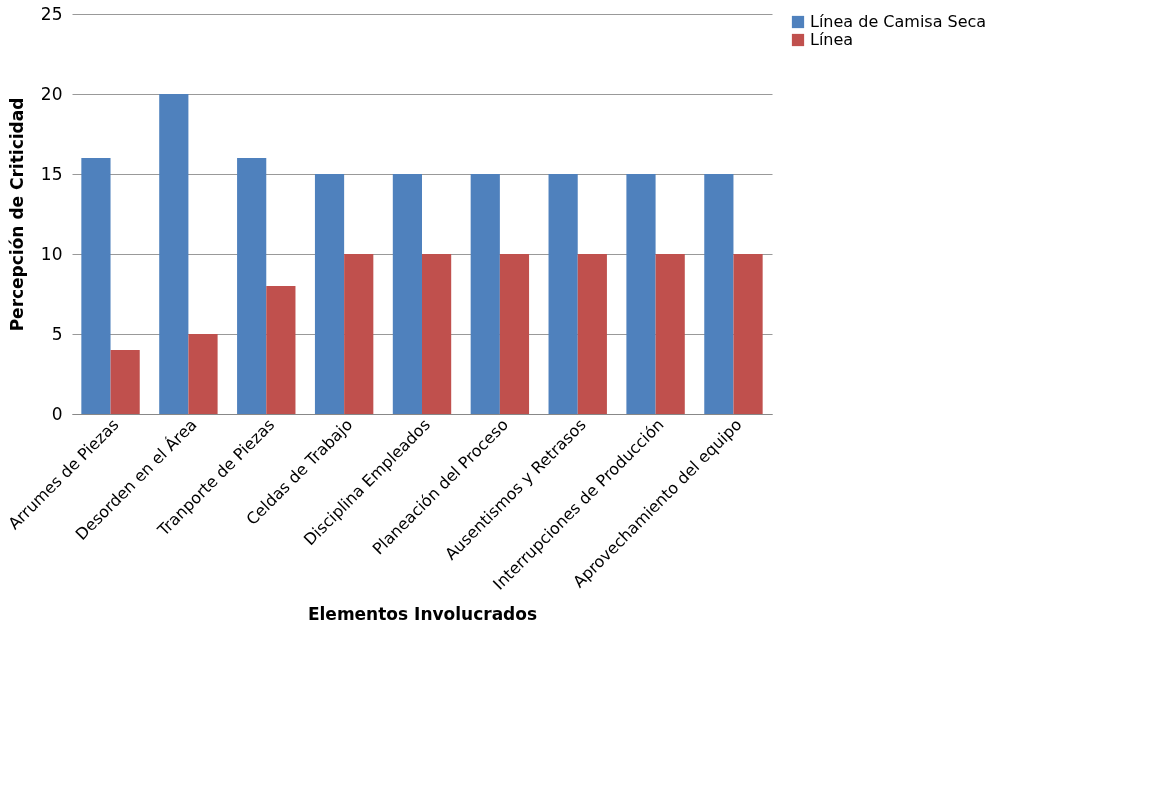 The image size is (1172, 786). I want to click on y-tick-label: 15, so click(51, 173).